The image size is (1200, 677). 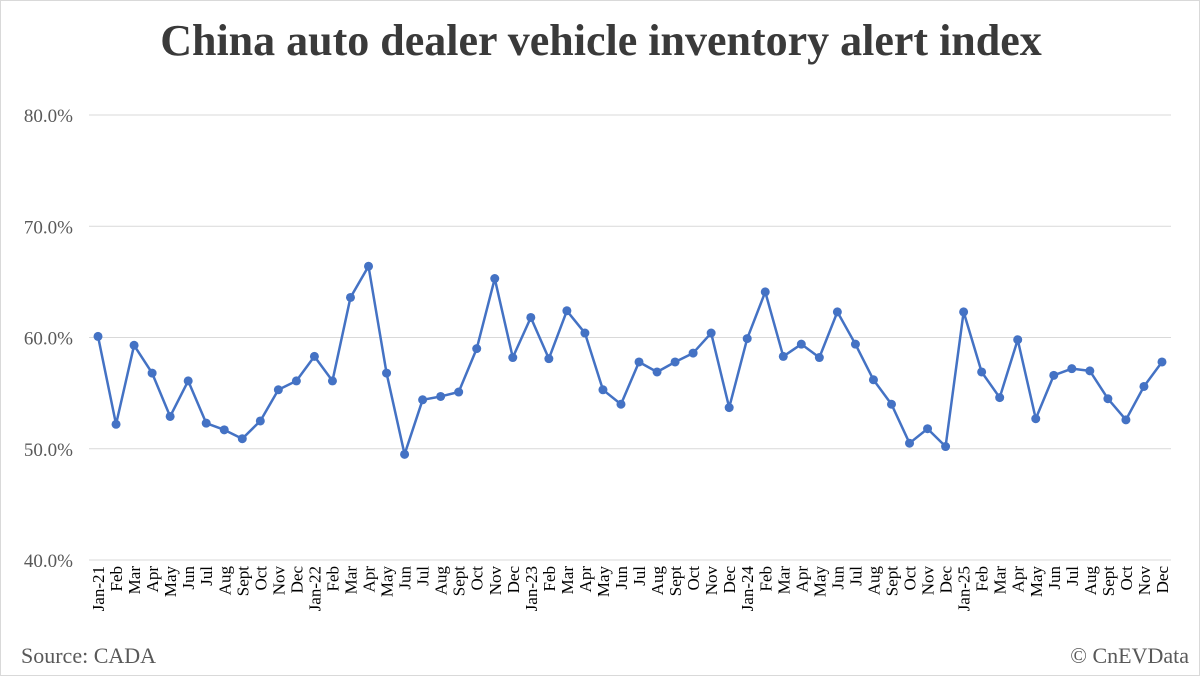 What do you see at coordinates (48, 227) in the screenshot?
I see `y-tick-label: 70.0%` at bounding box center [48, 227].